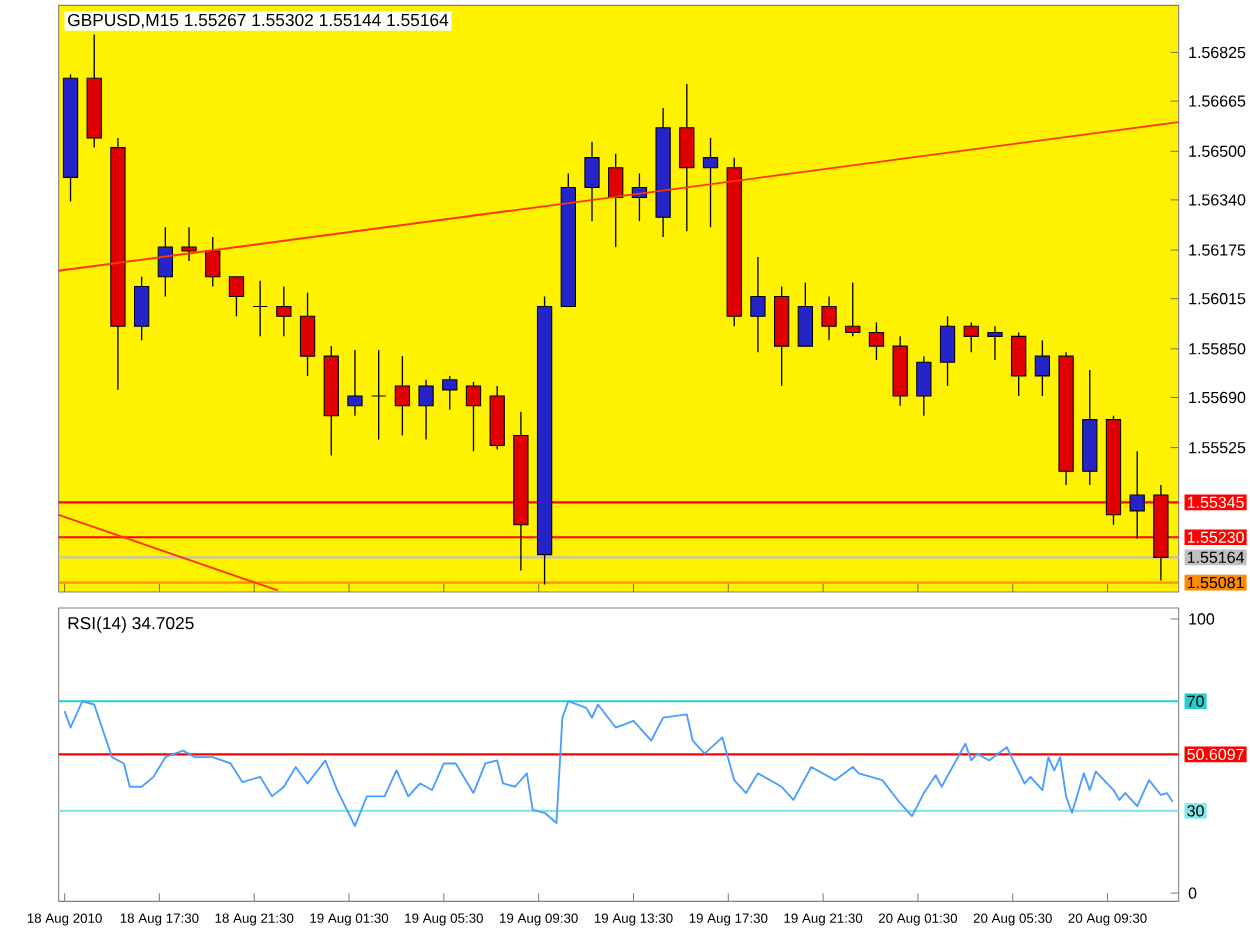  Describe the element at coordinates (1217, 397) in the screenshot. I see `y-tick-label: 1.55690` at that location.